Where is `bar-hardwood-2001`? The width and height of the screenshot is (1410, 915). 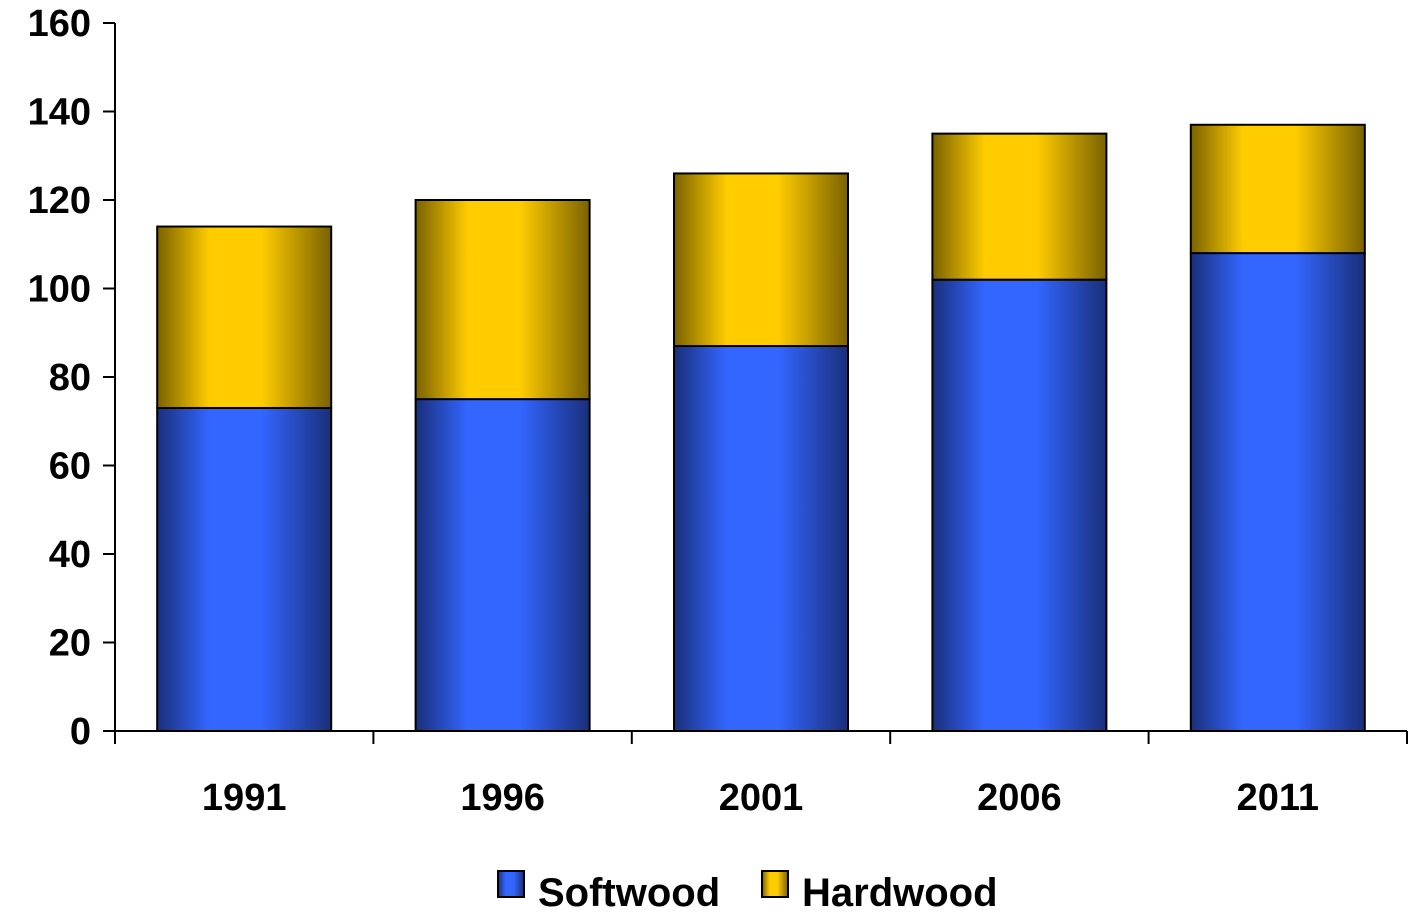
bar-hardwood-2001 is located at coordinates (761, 260).